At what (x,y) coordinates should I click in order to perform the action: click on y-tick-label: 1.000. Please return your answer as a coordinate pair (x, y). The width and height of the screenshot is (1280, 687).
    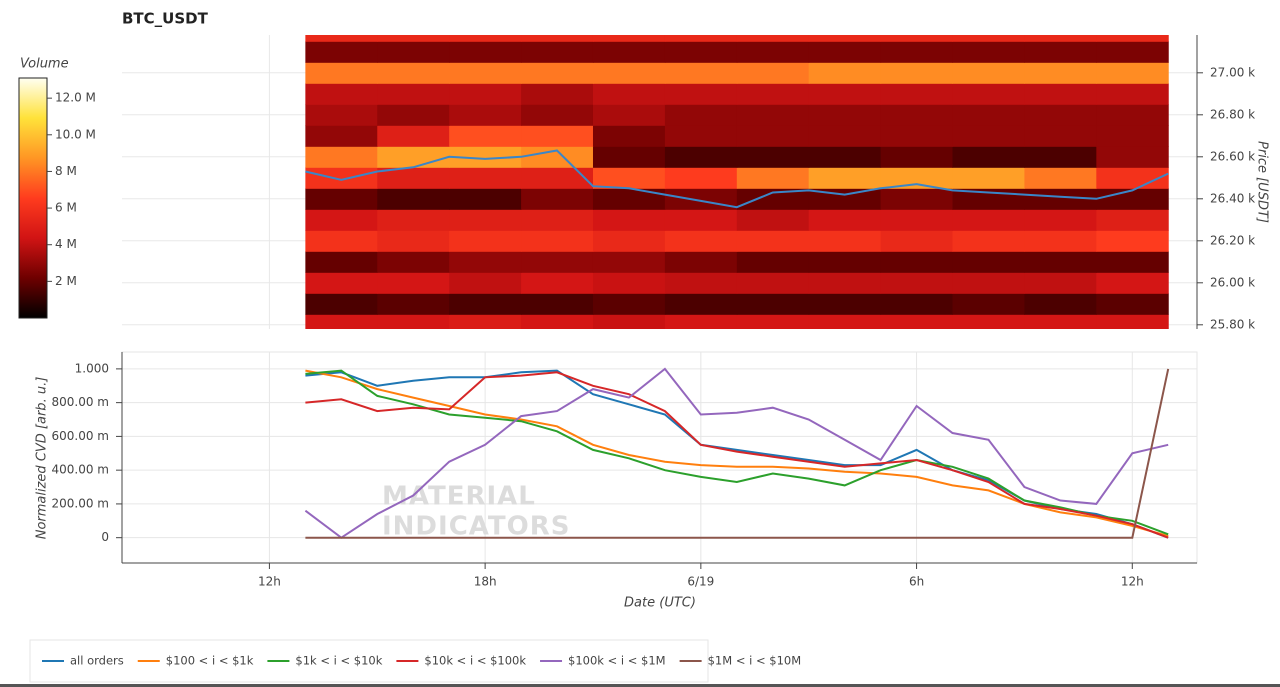
    Looking at the image, I should click on (92, 368).